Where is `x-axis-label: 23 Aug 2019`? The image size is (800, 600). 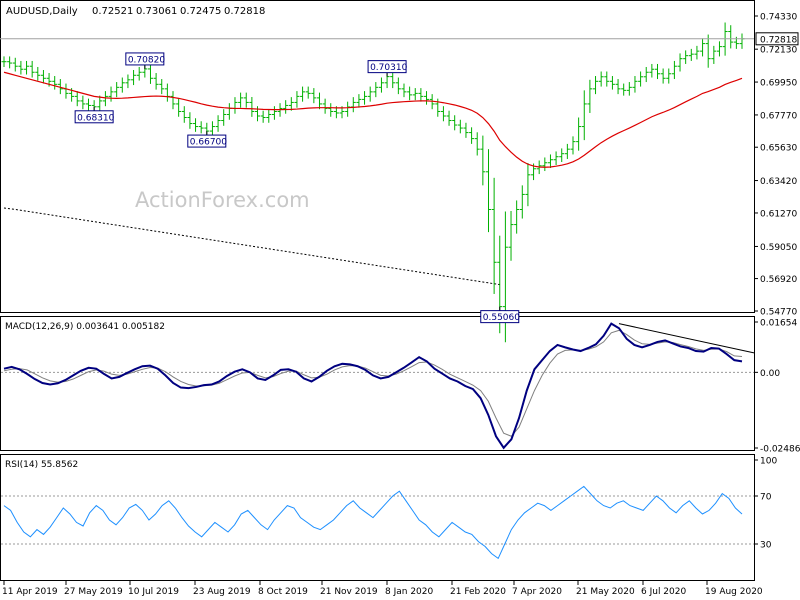 x-axis-label: 23 Aug 2019 is located at coordinates (222, 592).